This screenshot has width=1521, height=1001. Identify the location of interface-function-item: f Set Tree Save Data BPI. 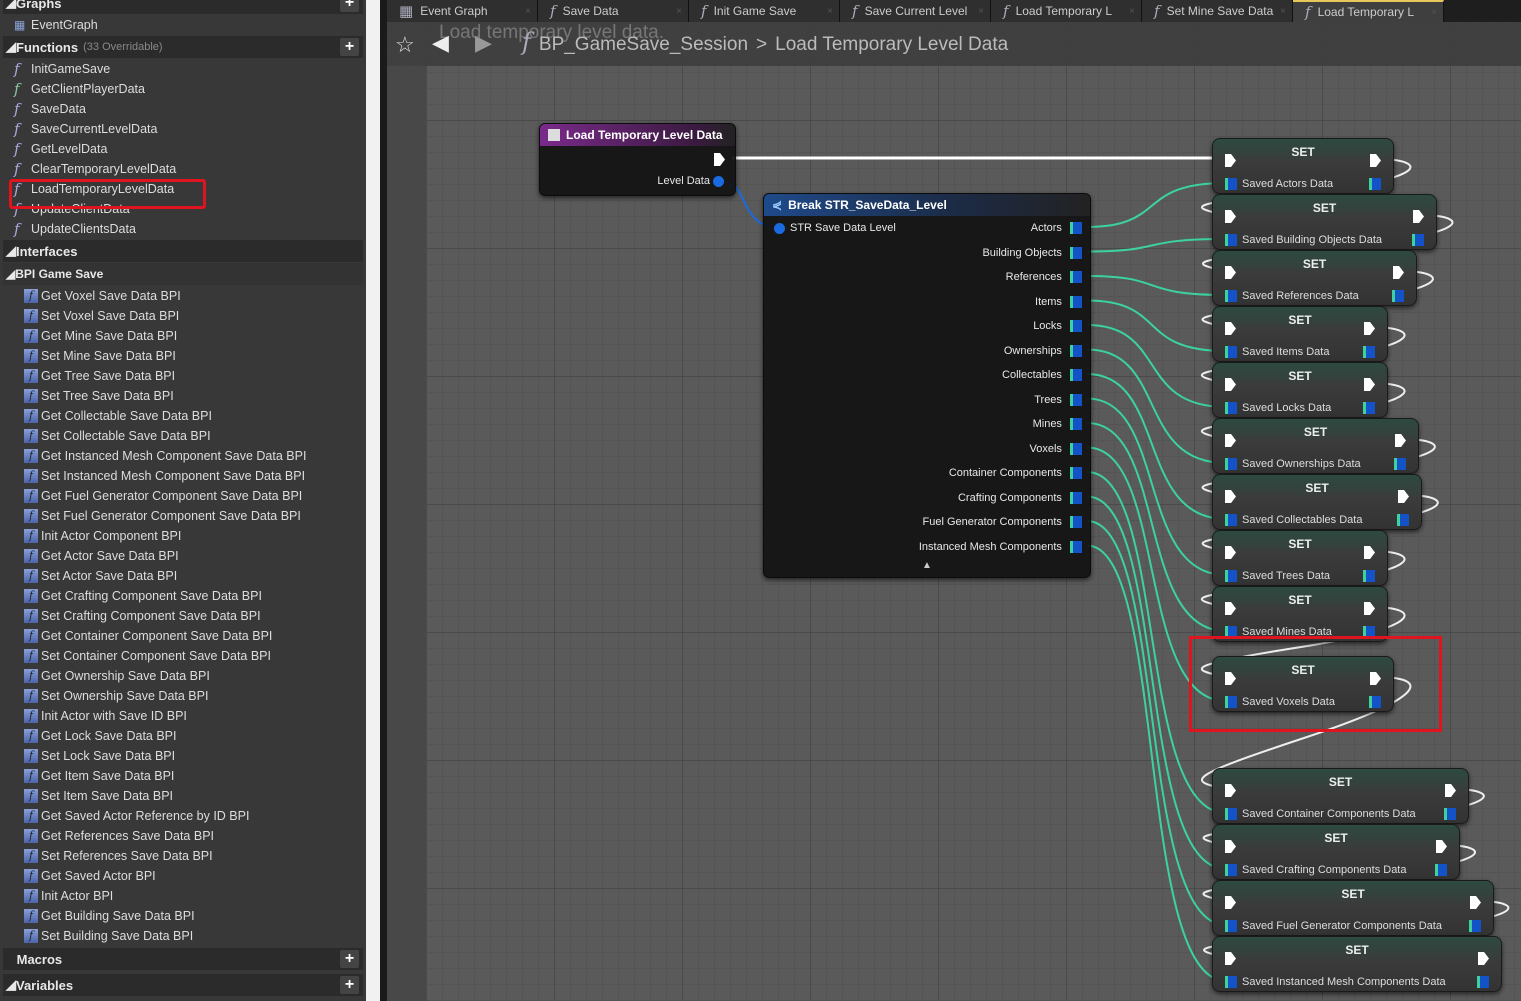
(183, 396).